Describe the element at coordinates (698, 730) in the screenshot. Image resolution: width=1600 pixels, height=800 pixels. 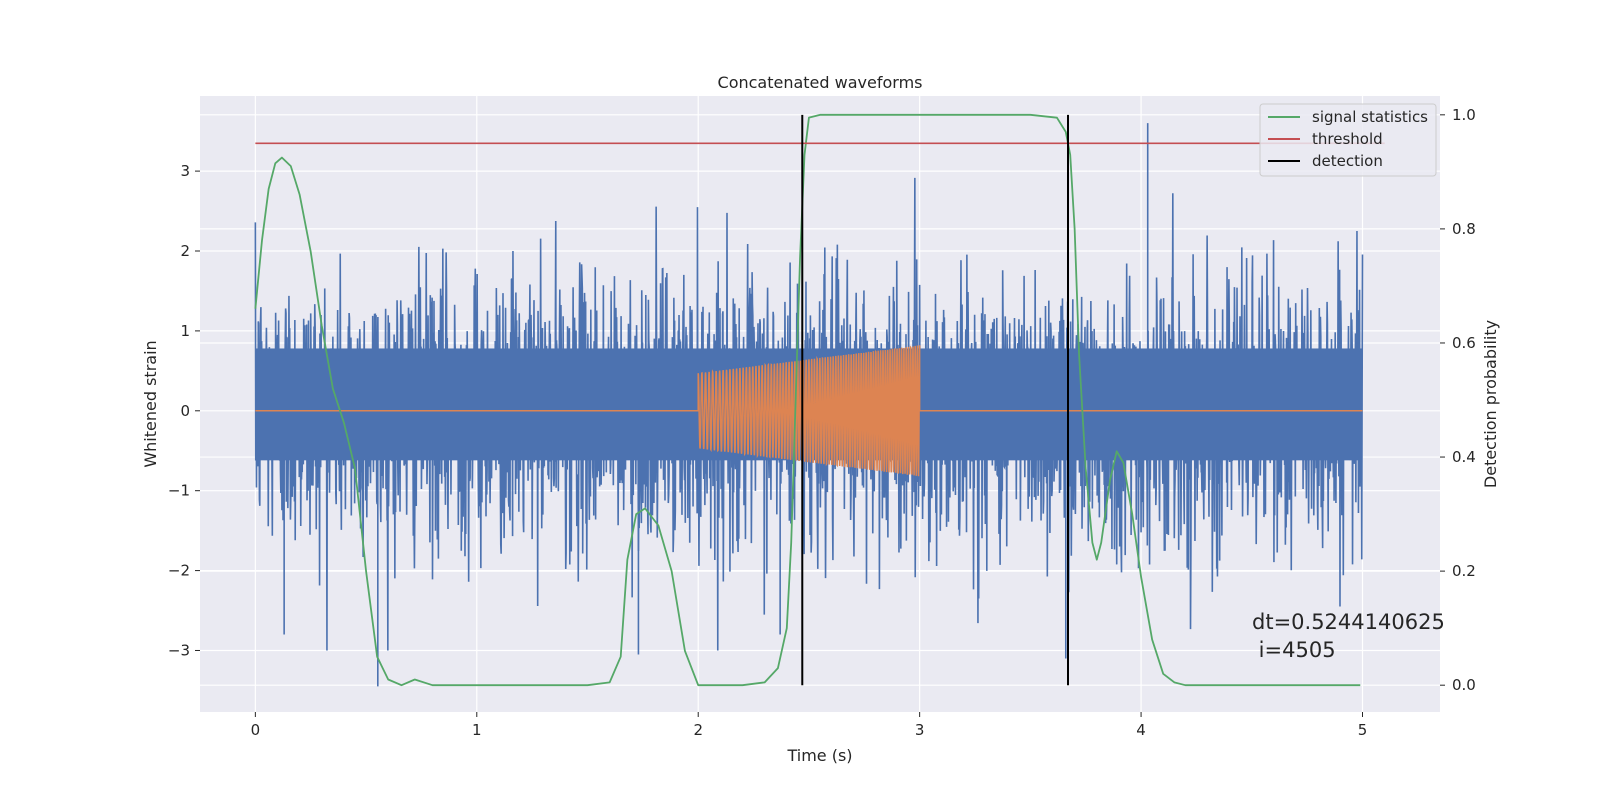
I see `x-tick-label: 2` at that location.